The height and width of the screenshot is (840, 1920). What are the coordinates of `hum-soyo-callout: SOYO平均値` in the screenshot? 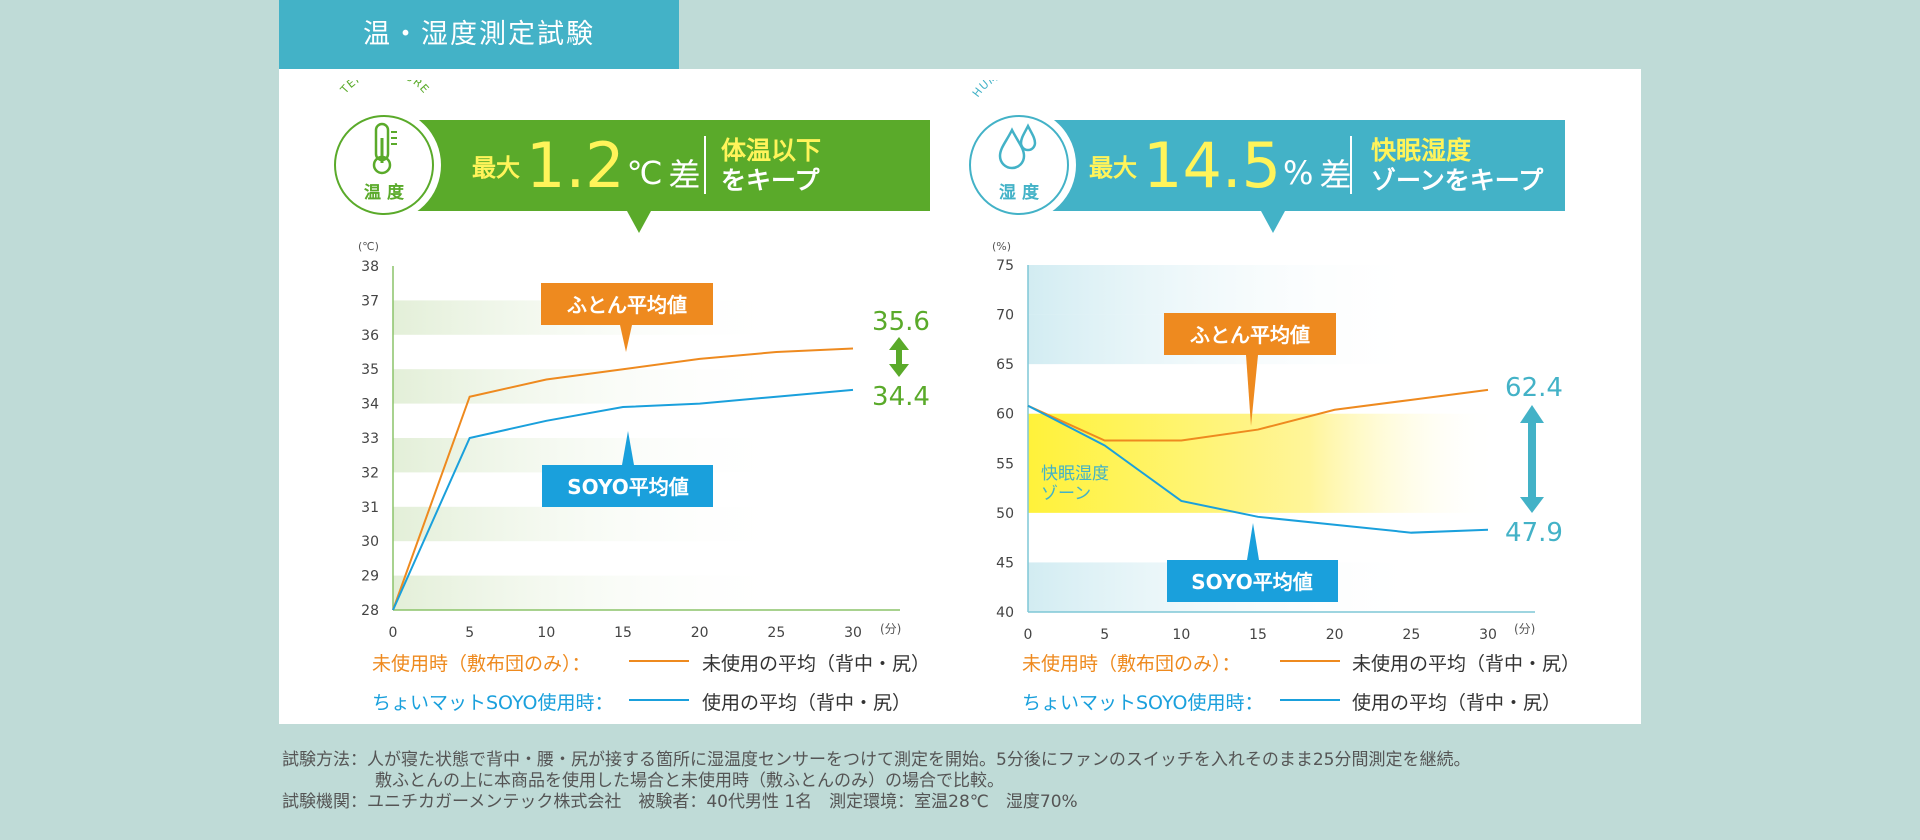 It's located at (1252, 562).